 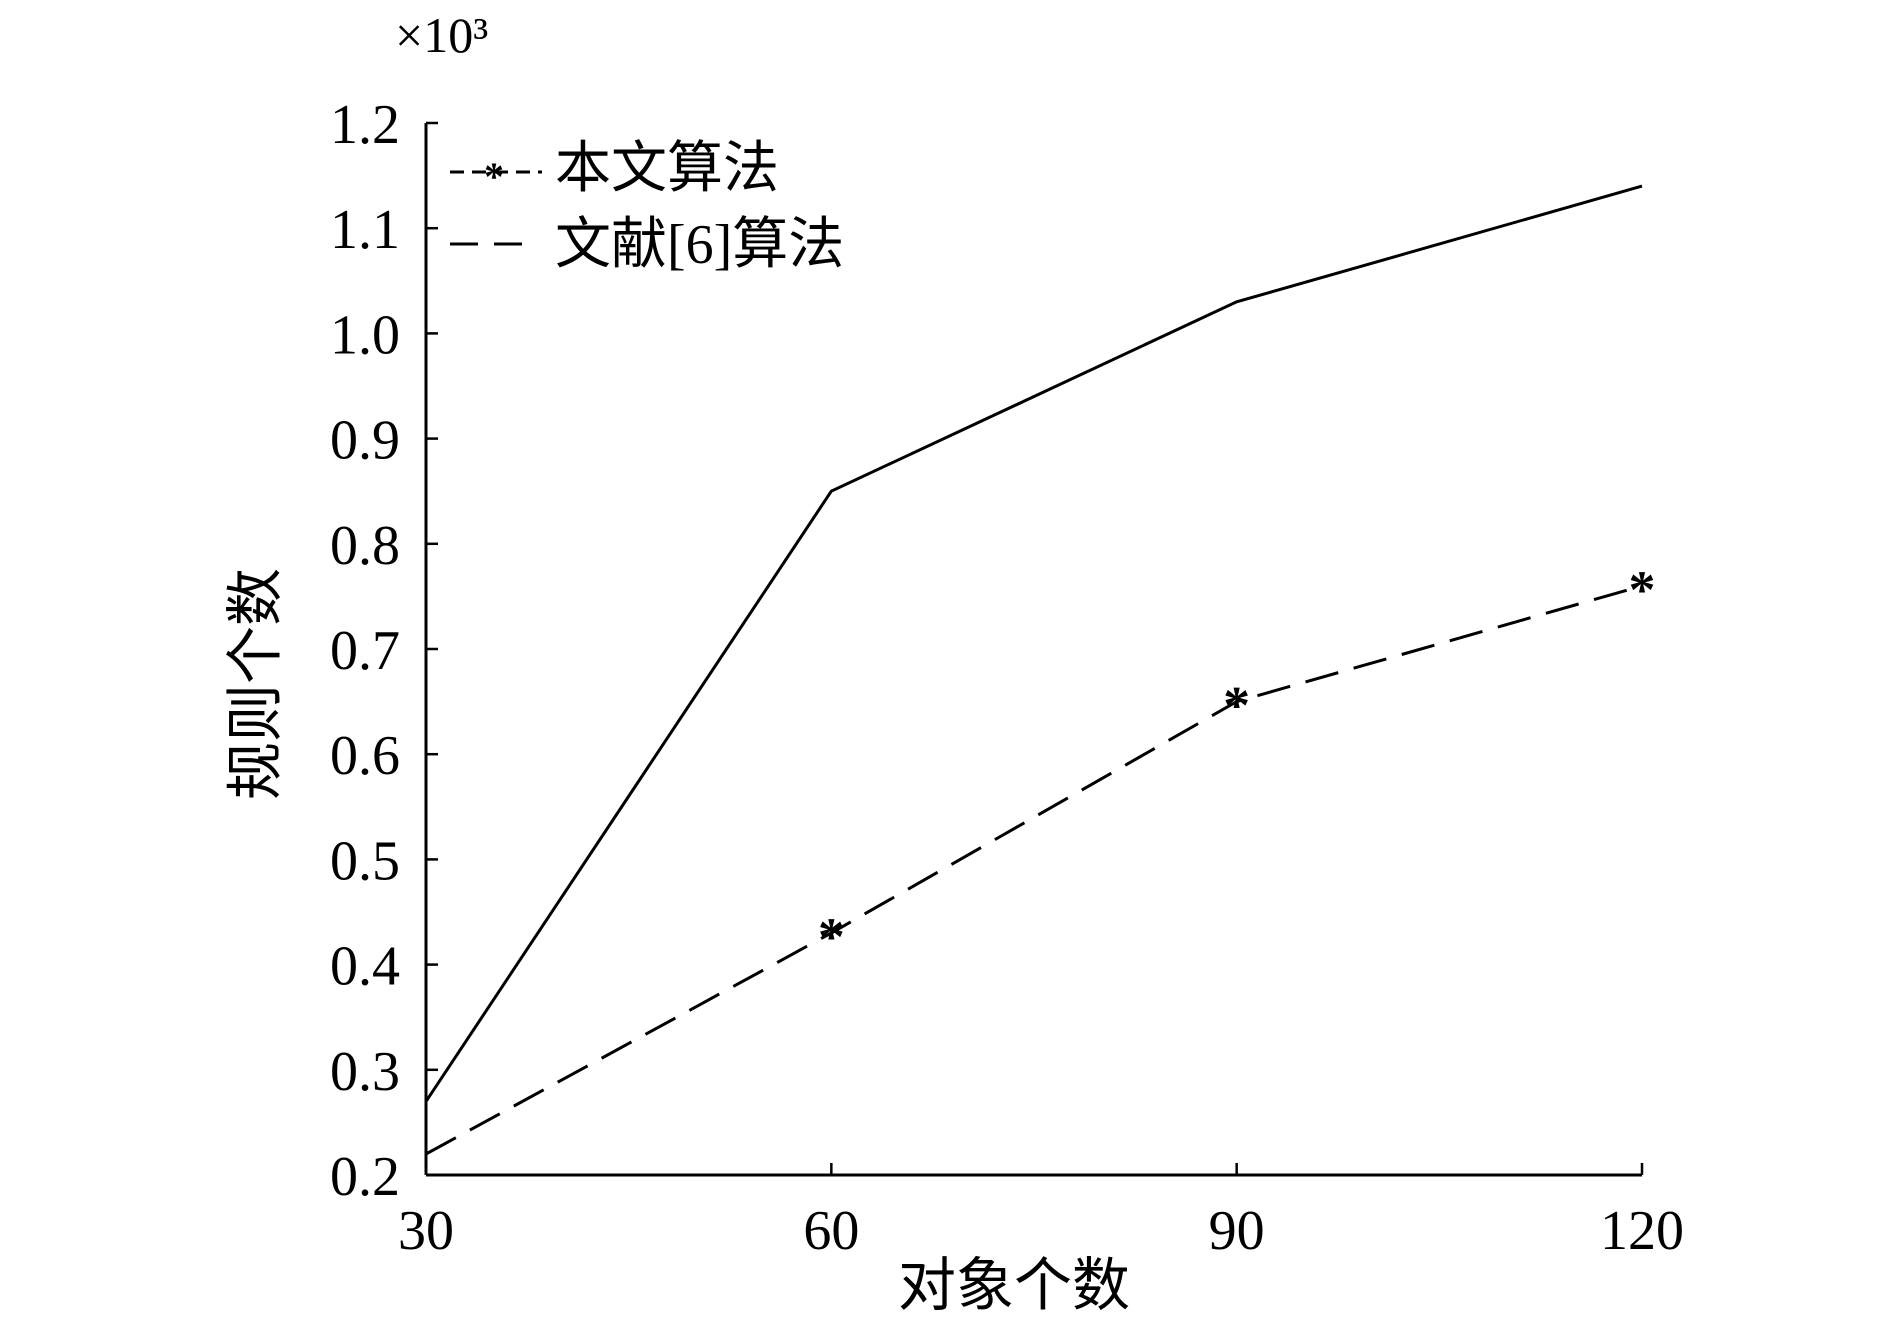 I want to click on y-tick-label: 0.8, so click(x=365, y=546).